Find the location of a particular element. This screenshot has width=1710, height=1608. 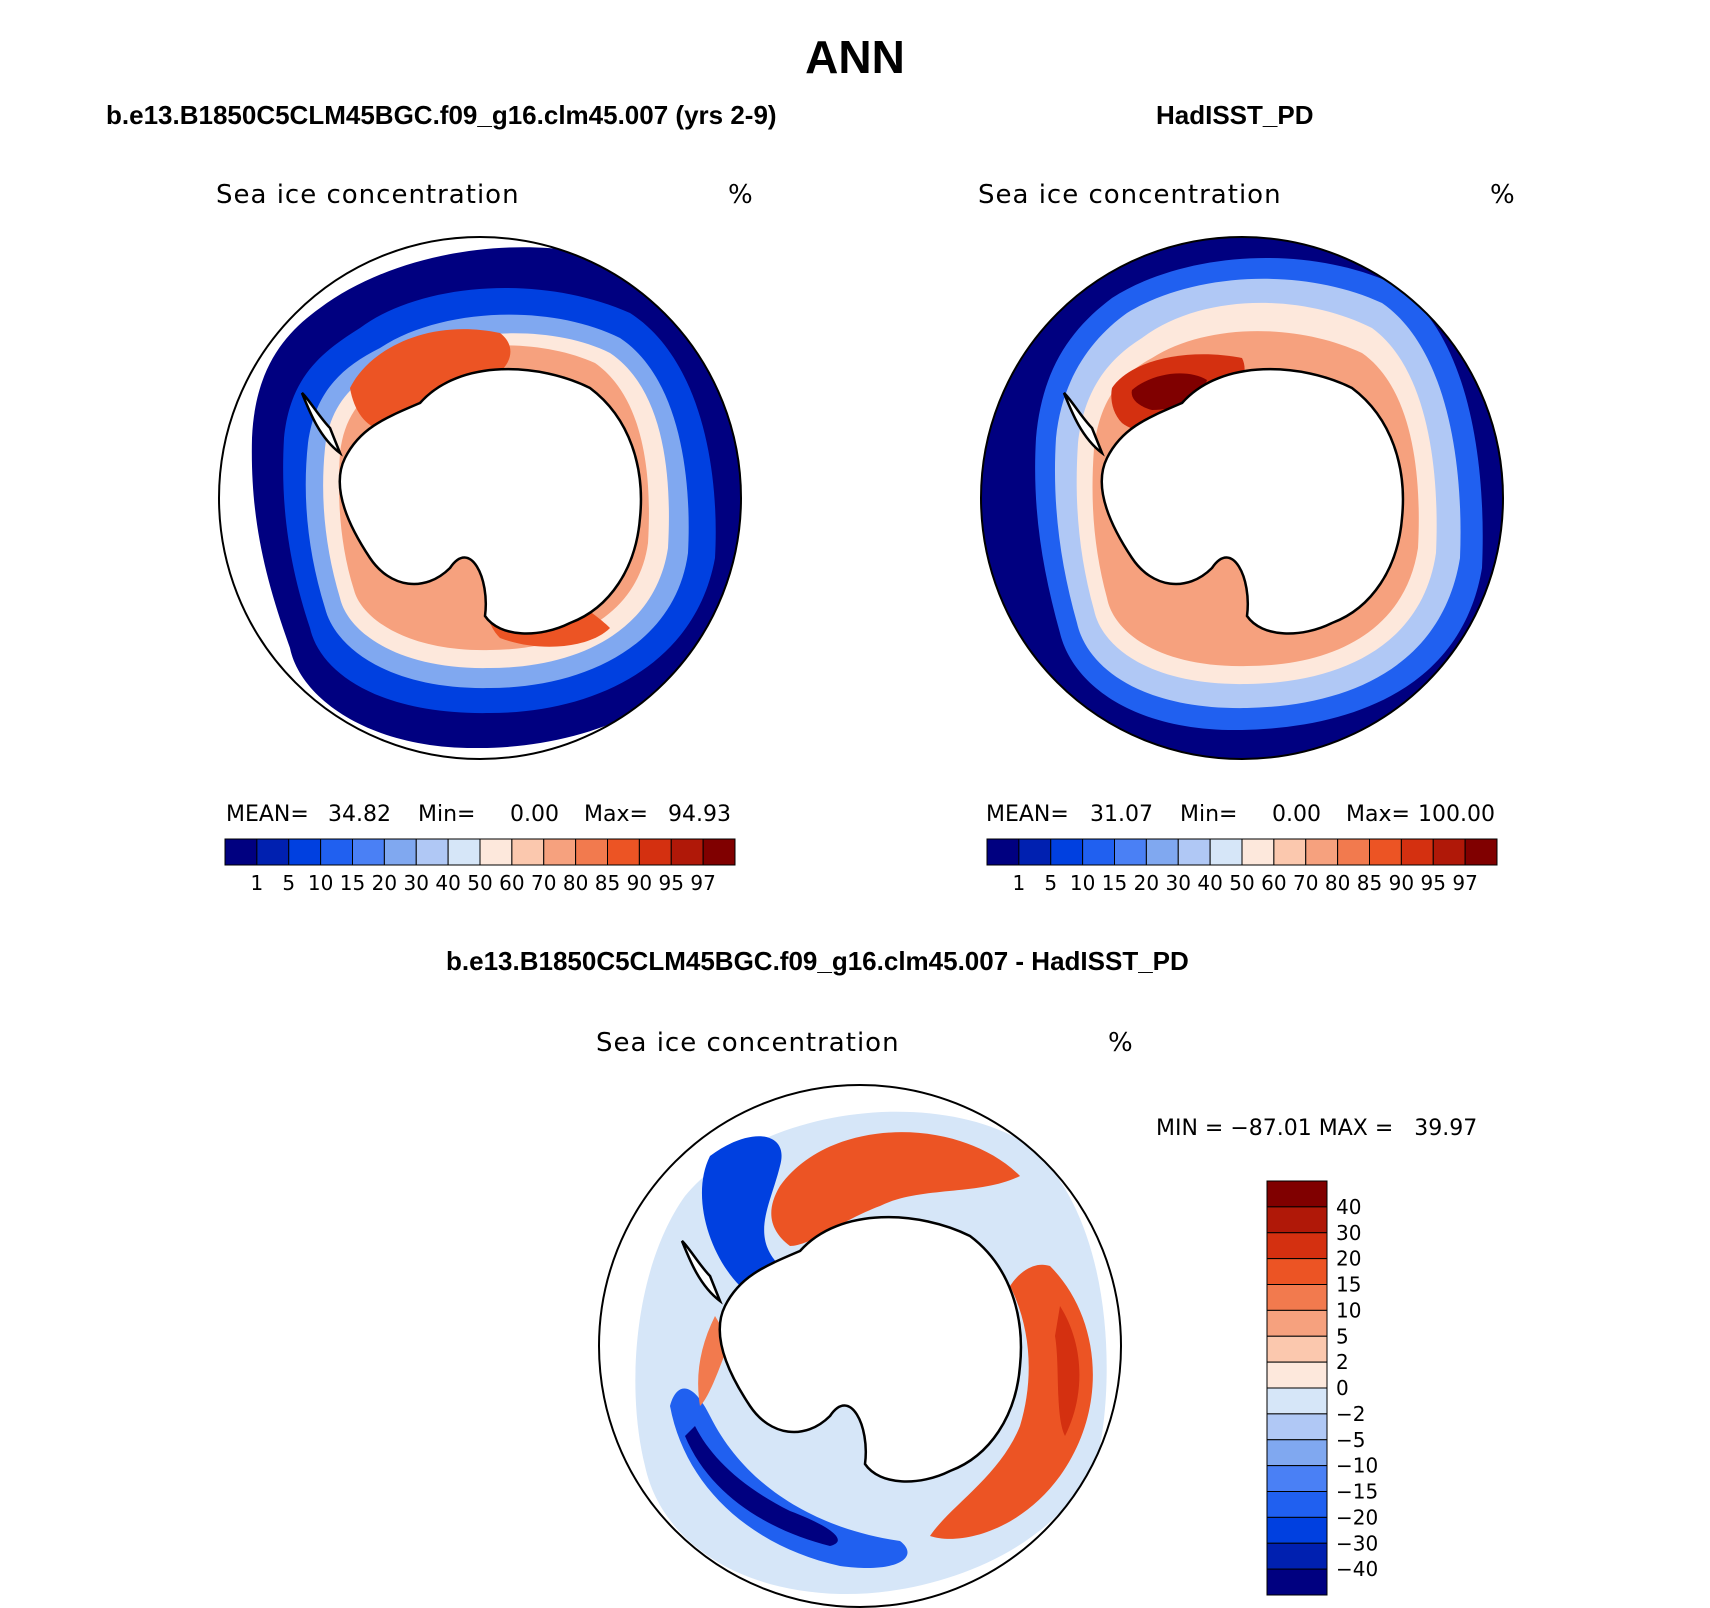

model-colorbar-label: 60 is located at coordinates (511, 883).